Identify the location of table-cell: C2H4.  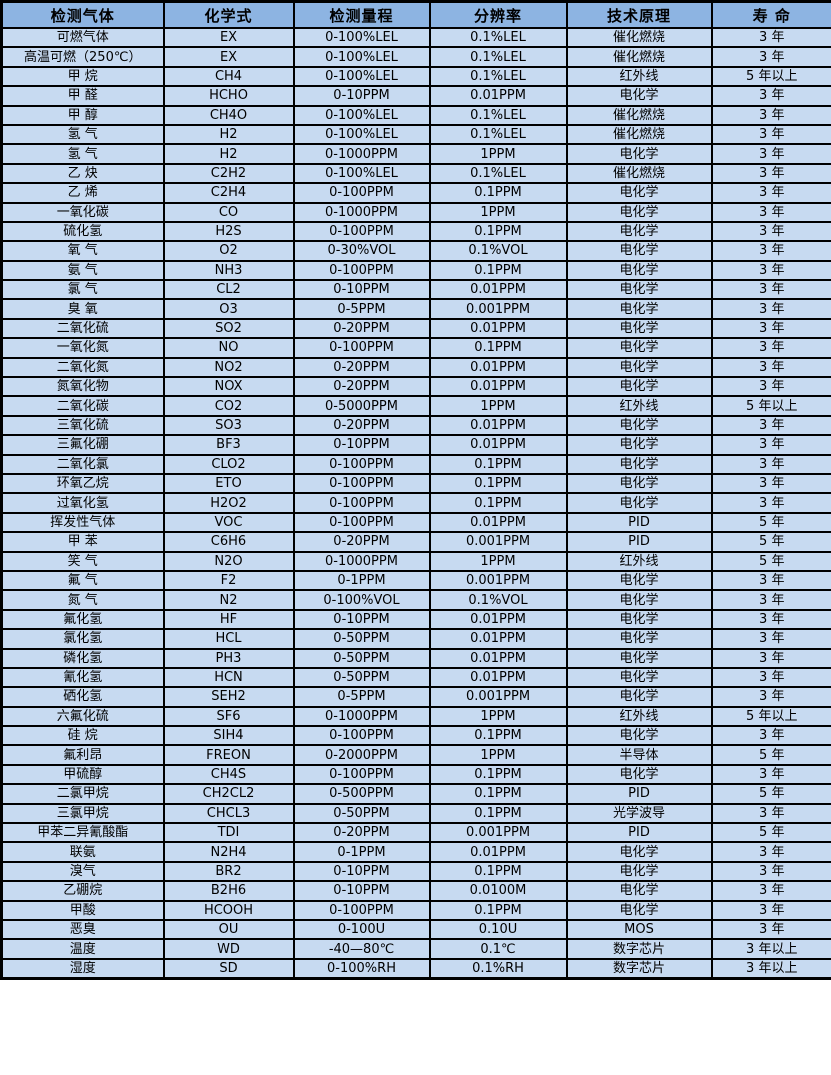
(228, 193).